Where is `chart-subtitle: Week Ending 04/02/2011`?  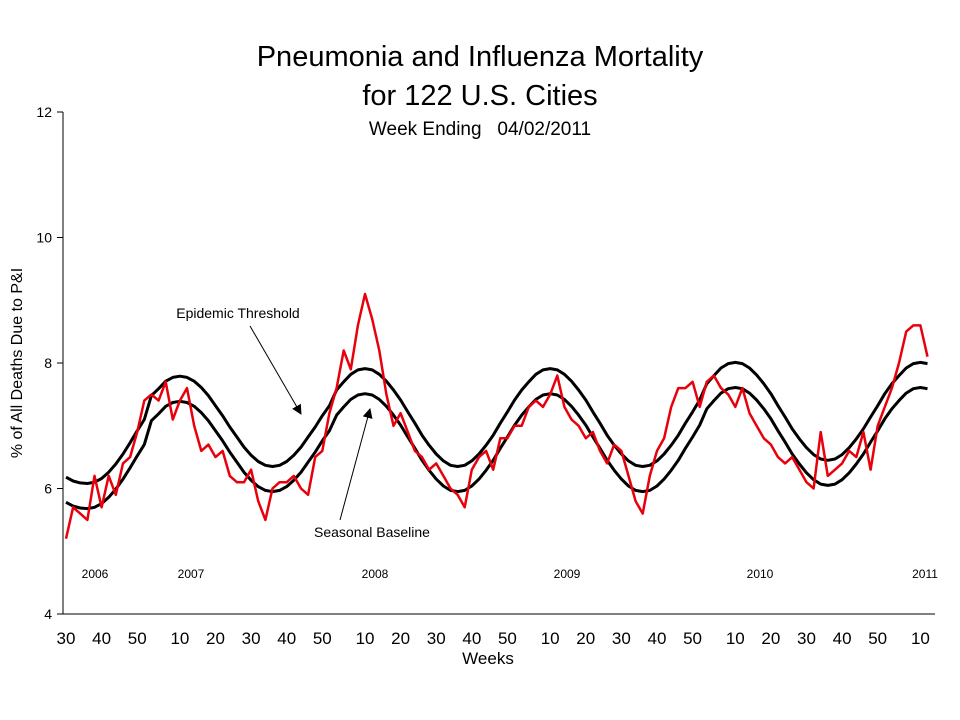 chart-subtitle: Week Ending 04/02/2011 is located at coordinates (480, 129).